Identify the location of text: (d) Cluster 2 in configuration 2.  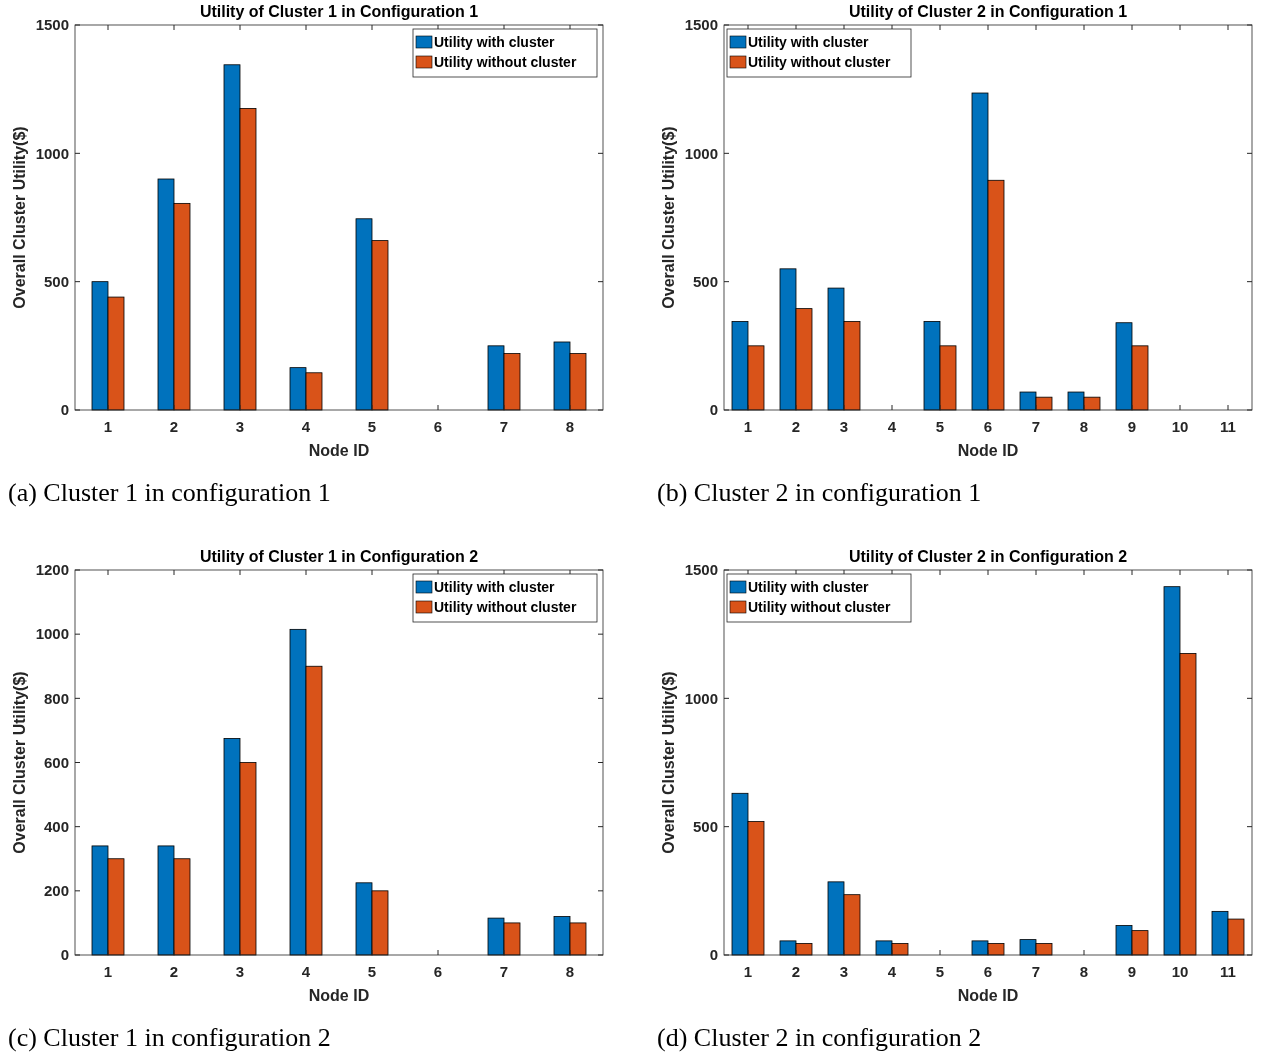
(819, 1037).